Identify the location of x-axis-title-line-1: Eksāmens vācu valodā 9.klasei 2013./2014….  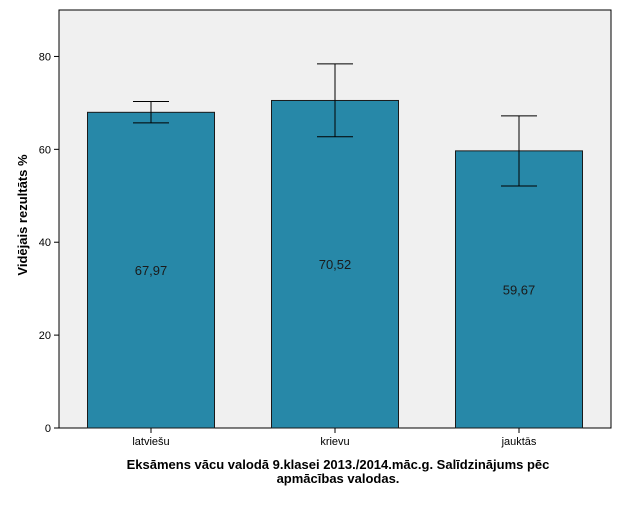
(338, 464).